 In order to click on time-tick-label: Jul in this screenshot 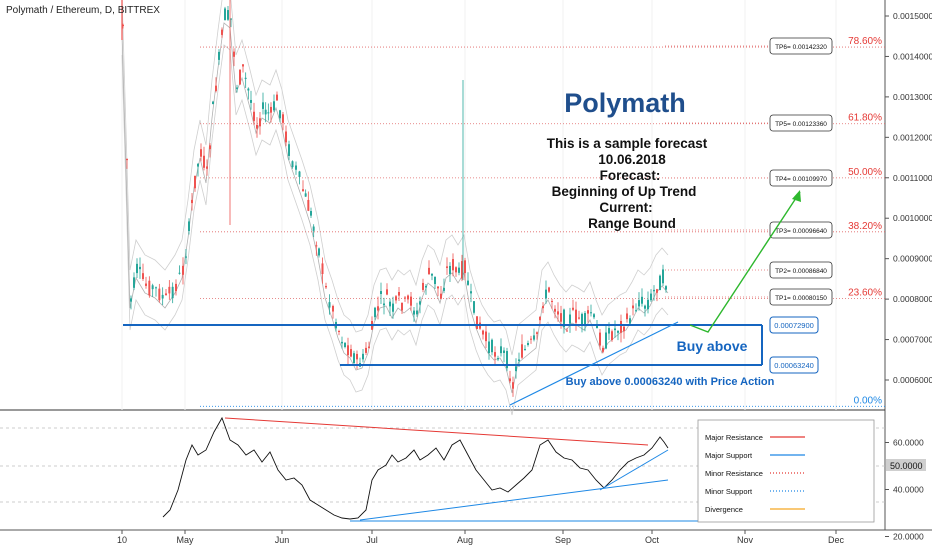, I will do `click(372, 540)`.